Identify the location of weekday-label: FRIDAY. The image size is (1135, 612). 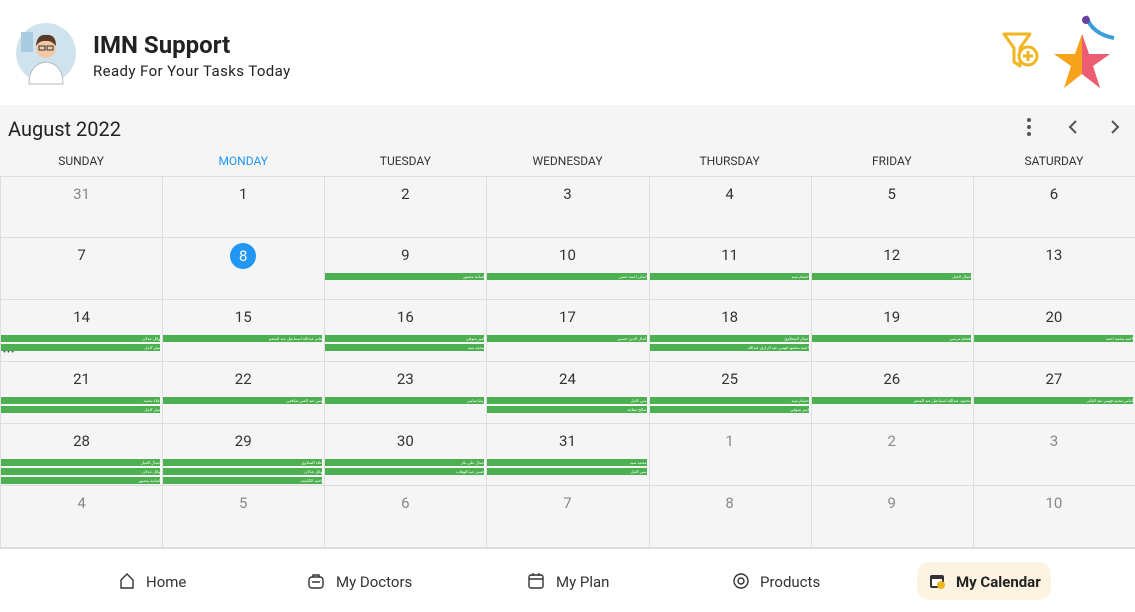
(892, 161).